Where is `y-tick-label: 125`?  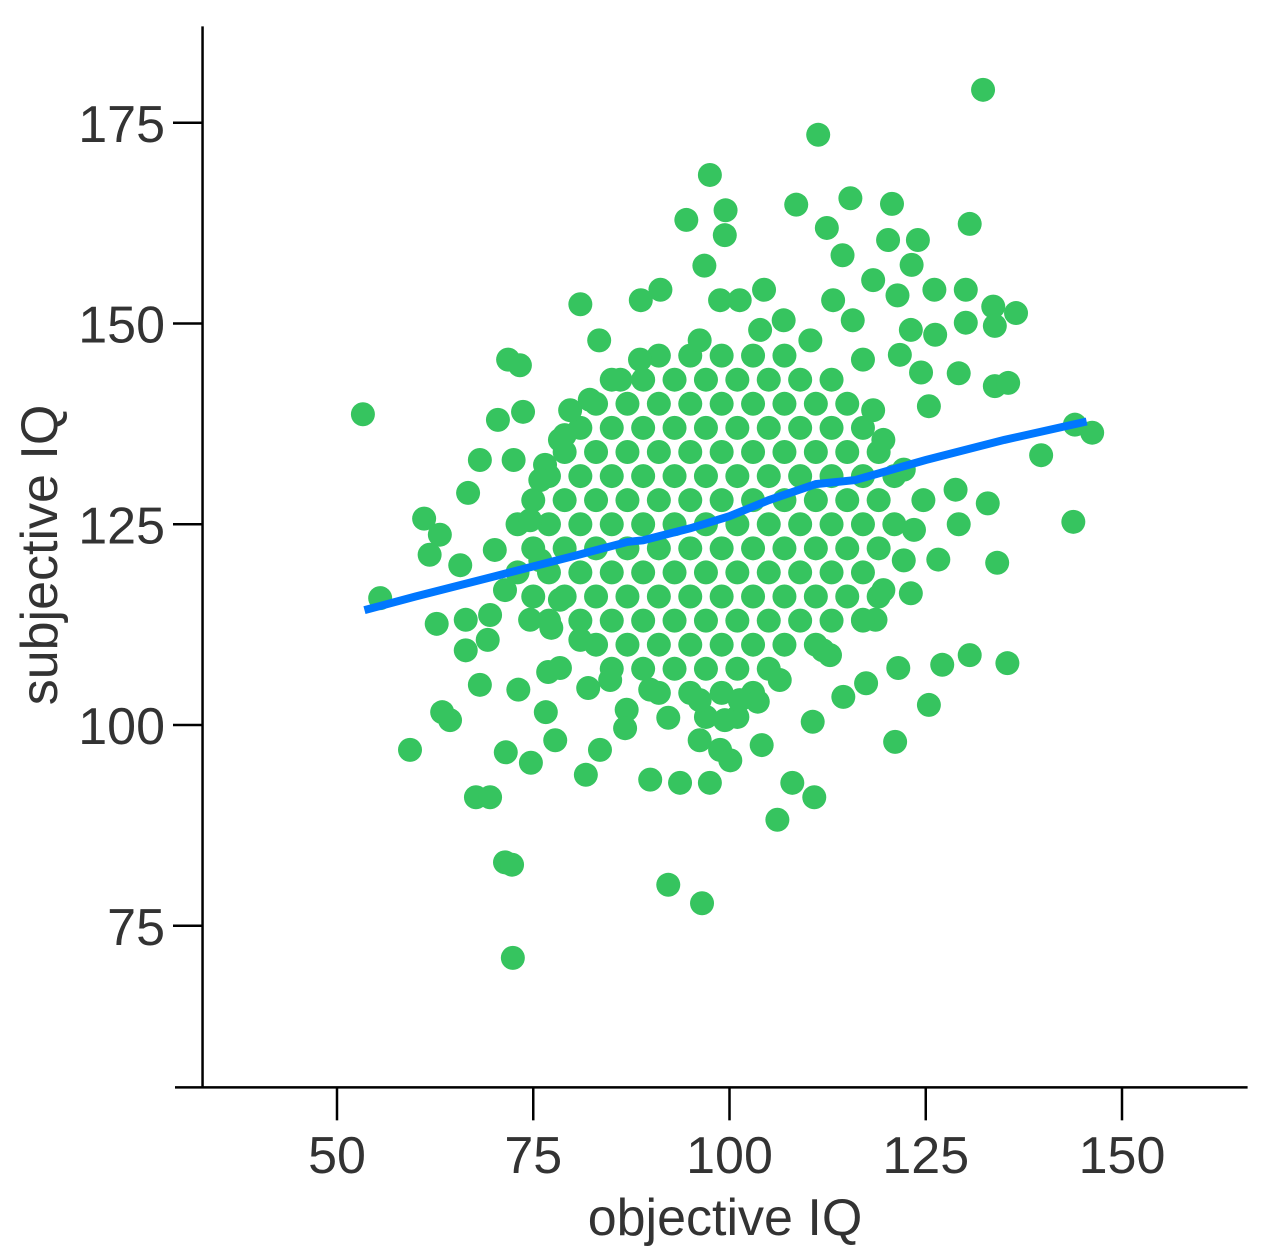 y-tick-label: 125 is located at coordinates (121, 526).